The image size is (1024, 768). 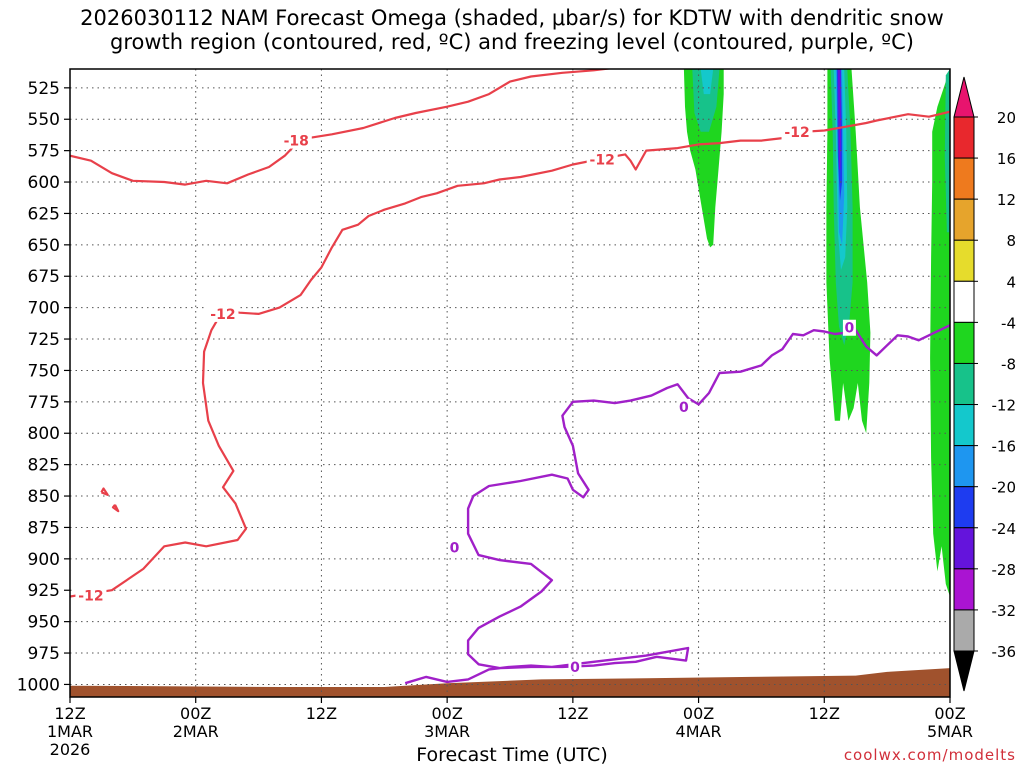 I want to click on y-tick-label-675: 675, so click(x=44, y=277).